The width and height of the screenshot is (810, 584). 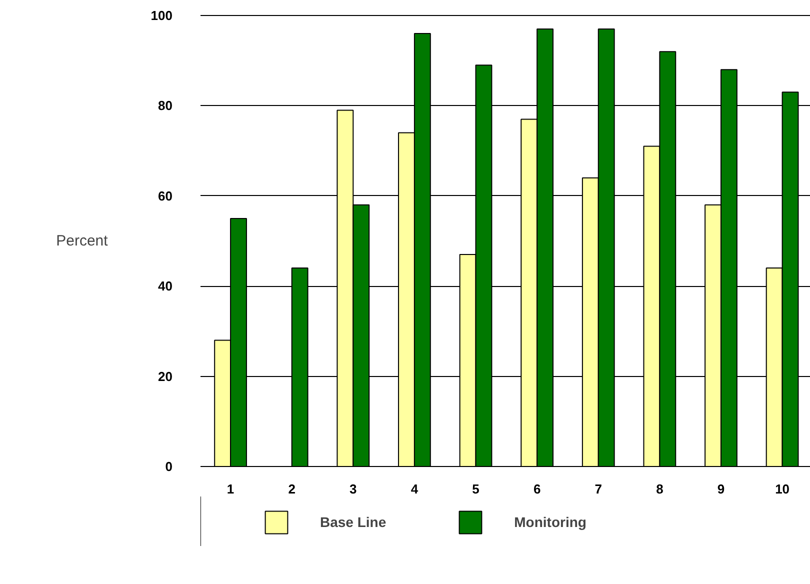 I want to click on x-tick-label: 3, so click(x=353, y=489).